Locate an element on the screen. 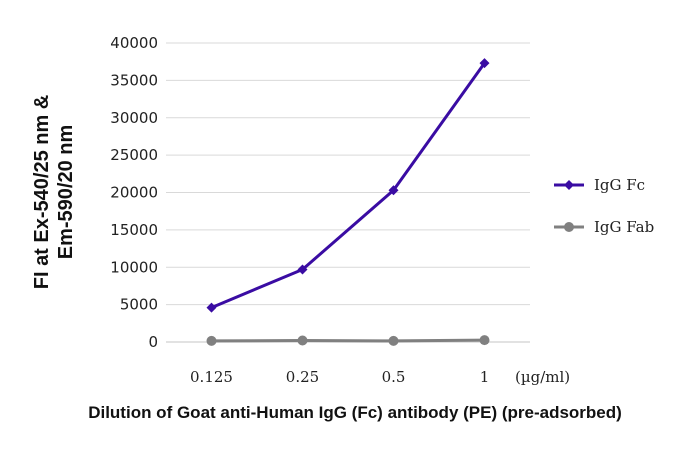  y-tick-label: 20000 is located at coordinates (134, 193).